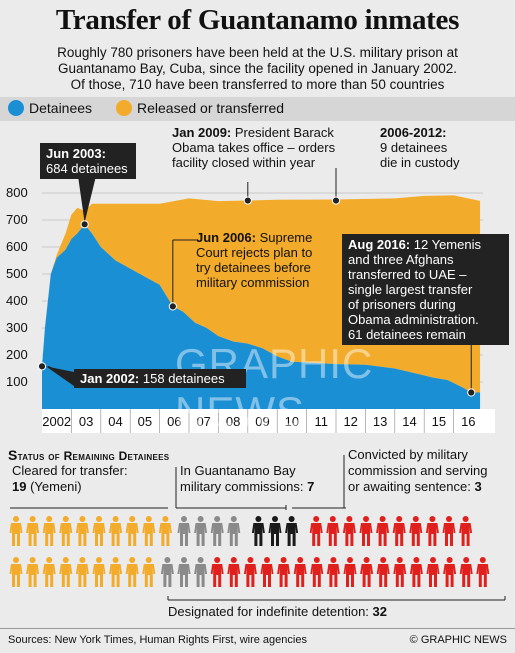 This screenshot has height=653, width=515. What do you see at coordinates (458, 640) in the screenshot?
I see `footer-copyright: © GRAPHIC NEWS` at bounding box center [458, 640].